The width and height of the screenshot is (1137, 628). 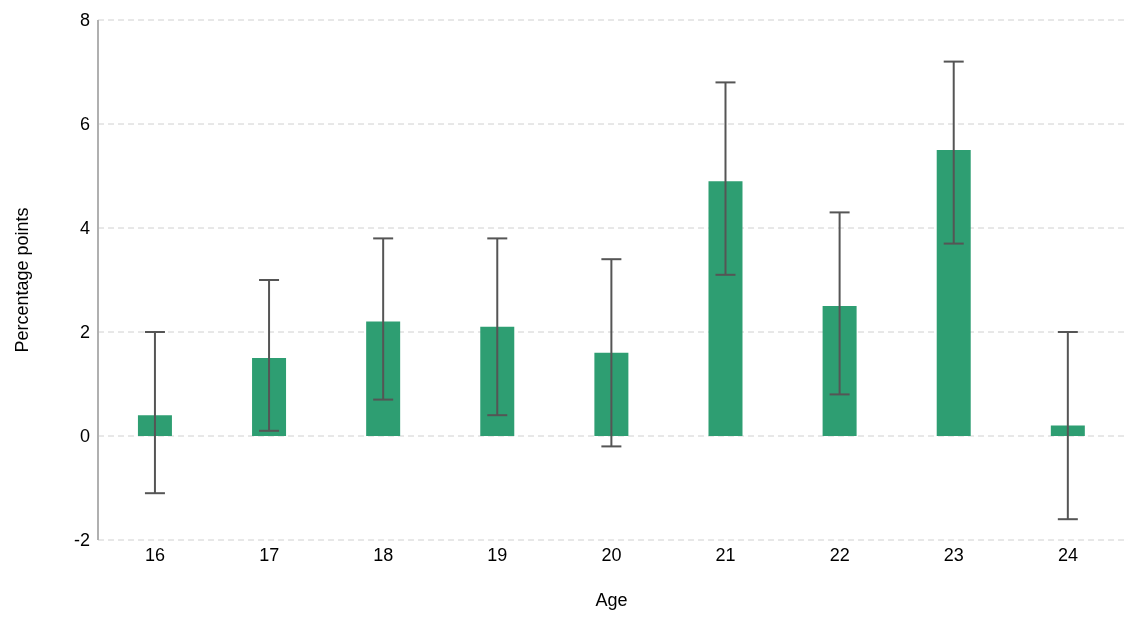 I want to click on y-tick-label: -2, so click(x=81, y=540).